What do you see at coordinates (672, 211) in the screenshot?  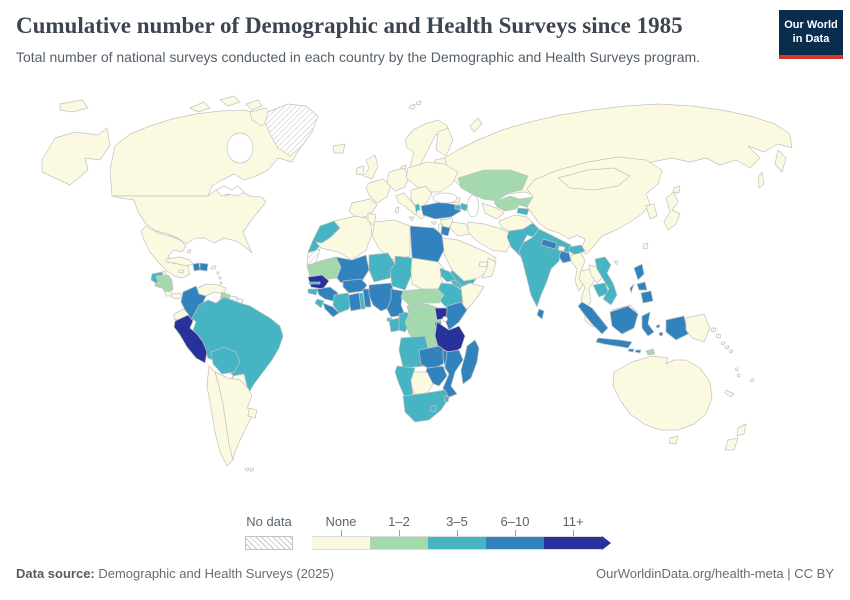 I see `country-japan` at bounding box center [672, 211].